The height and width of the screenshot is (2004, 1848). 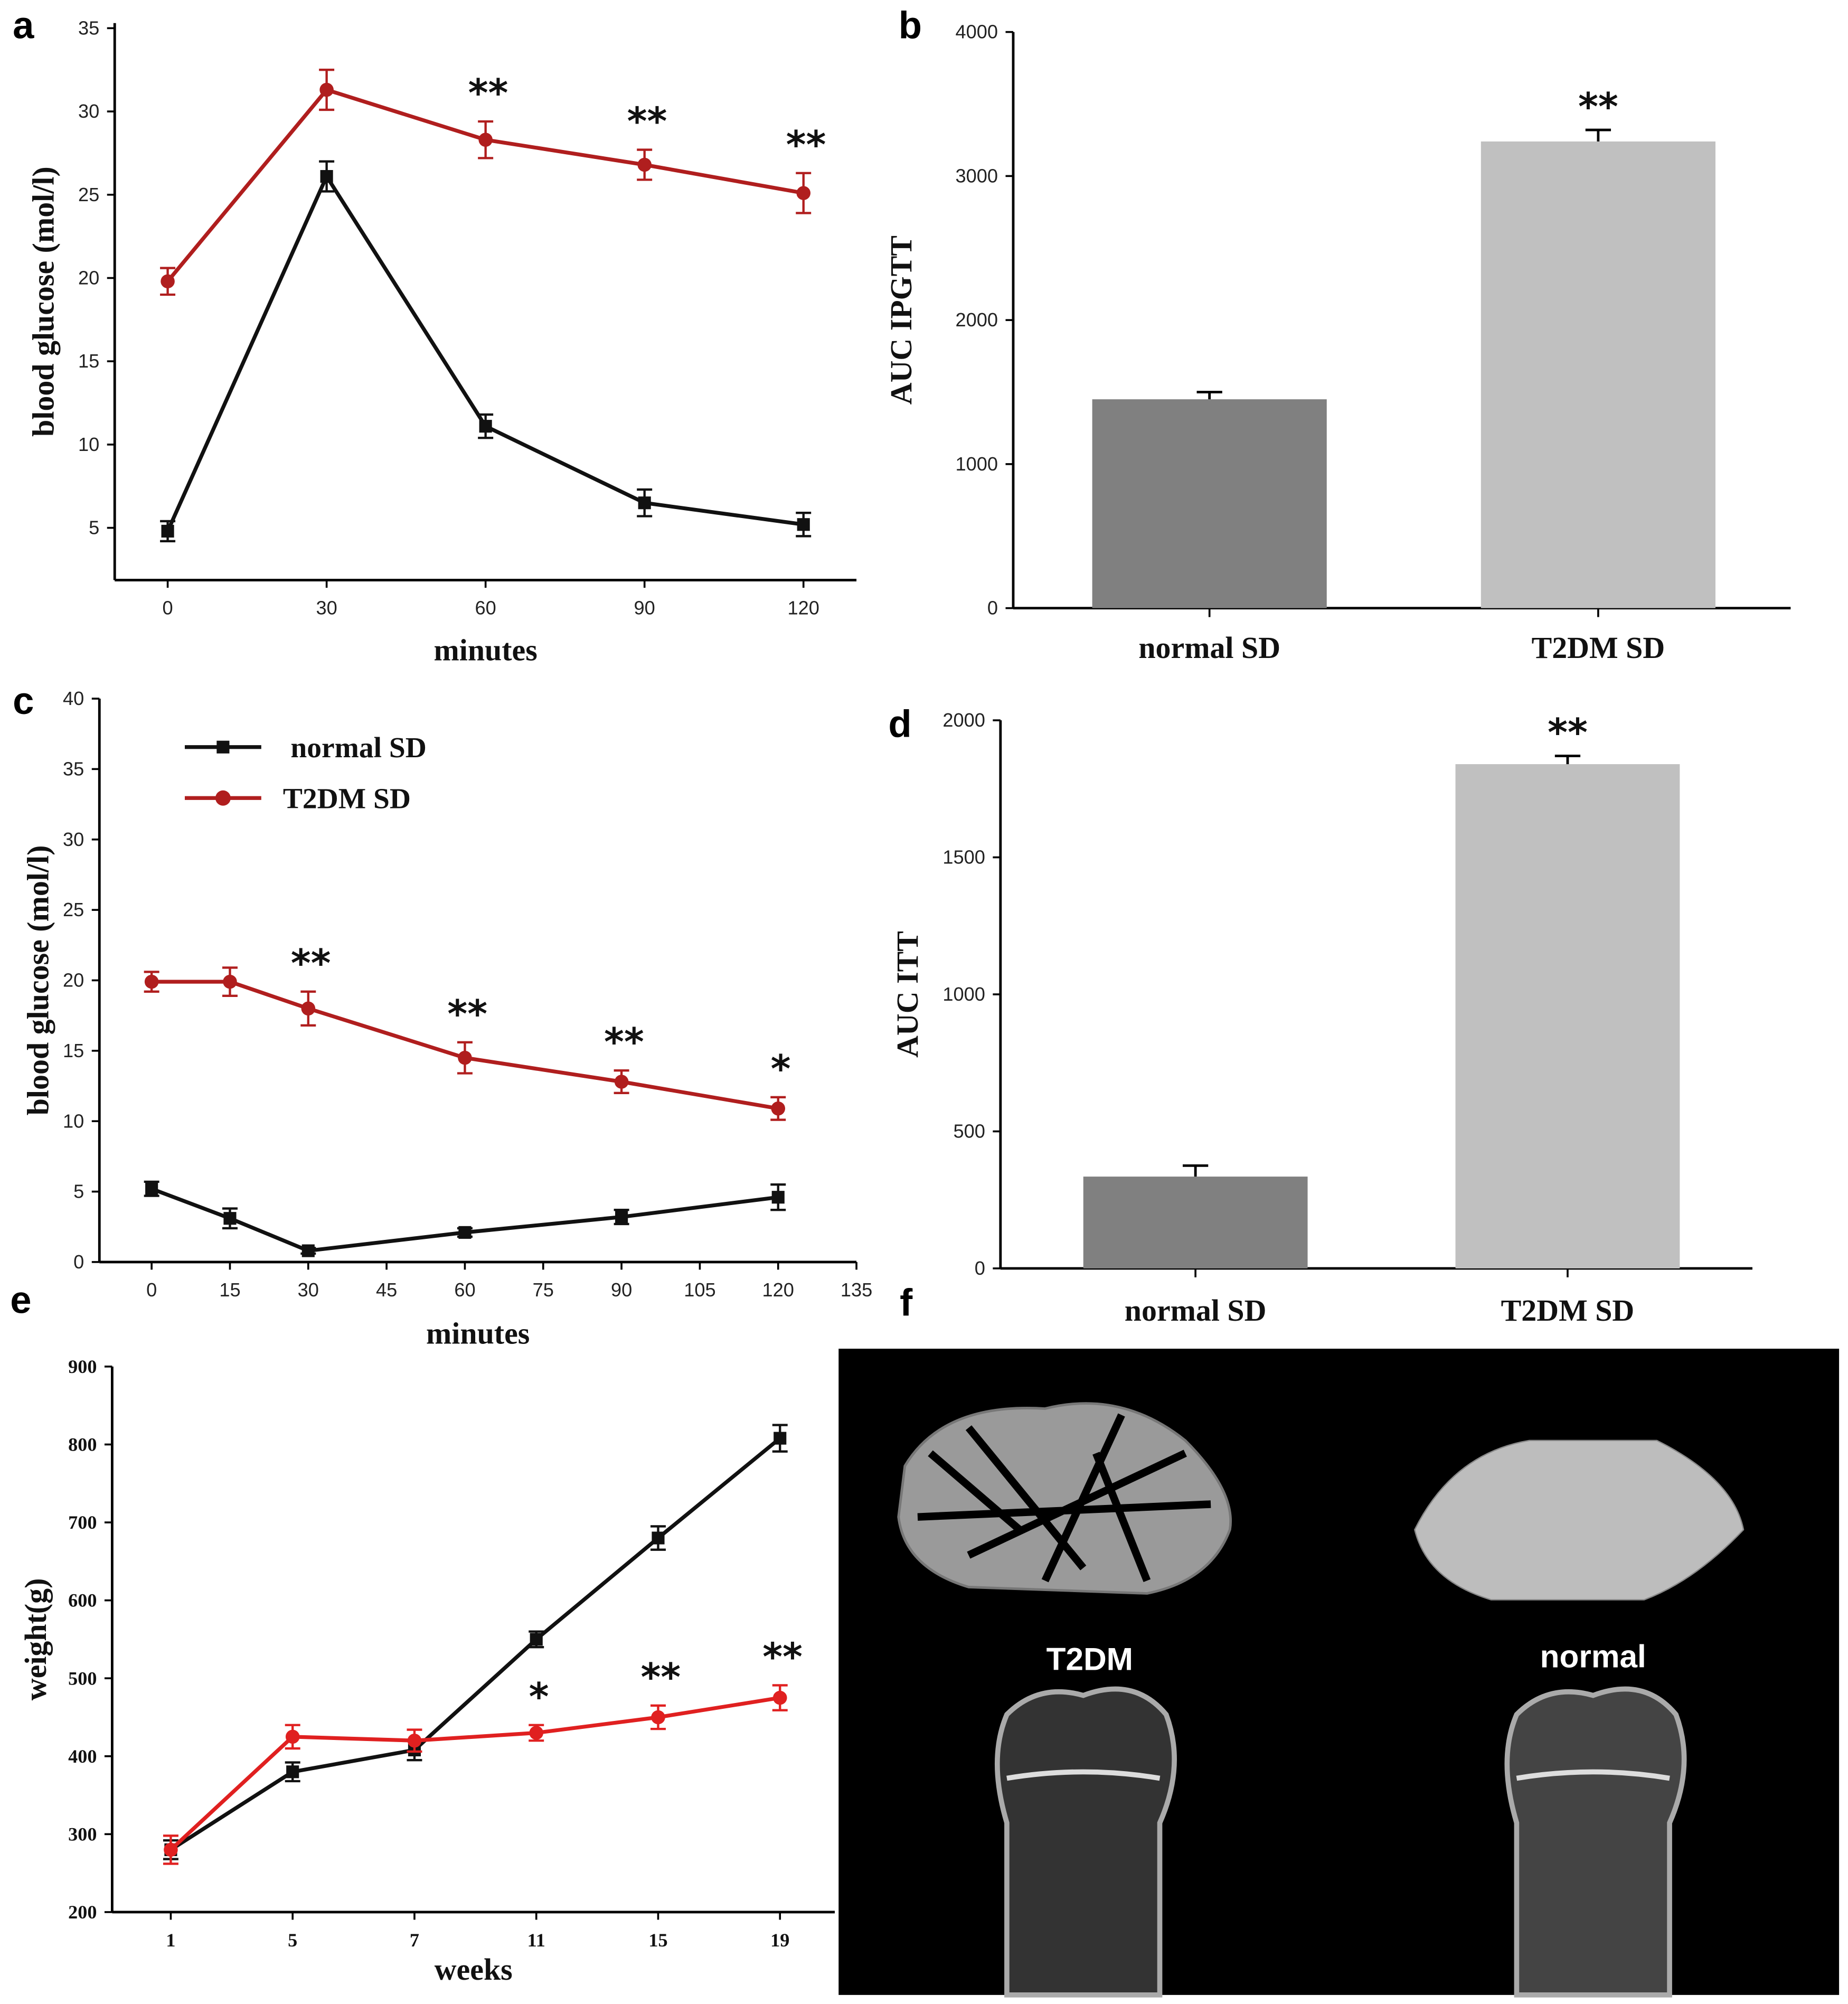 I want to click on y-axis-label: AUC ITT, so click(x=907, y=994).